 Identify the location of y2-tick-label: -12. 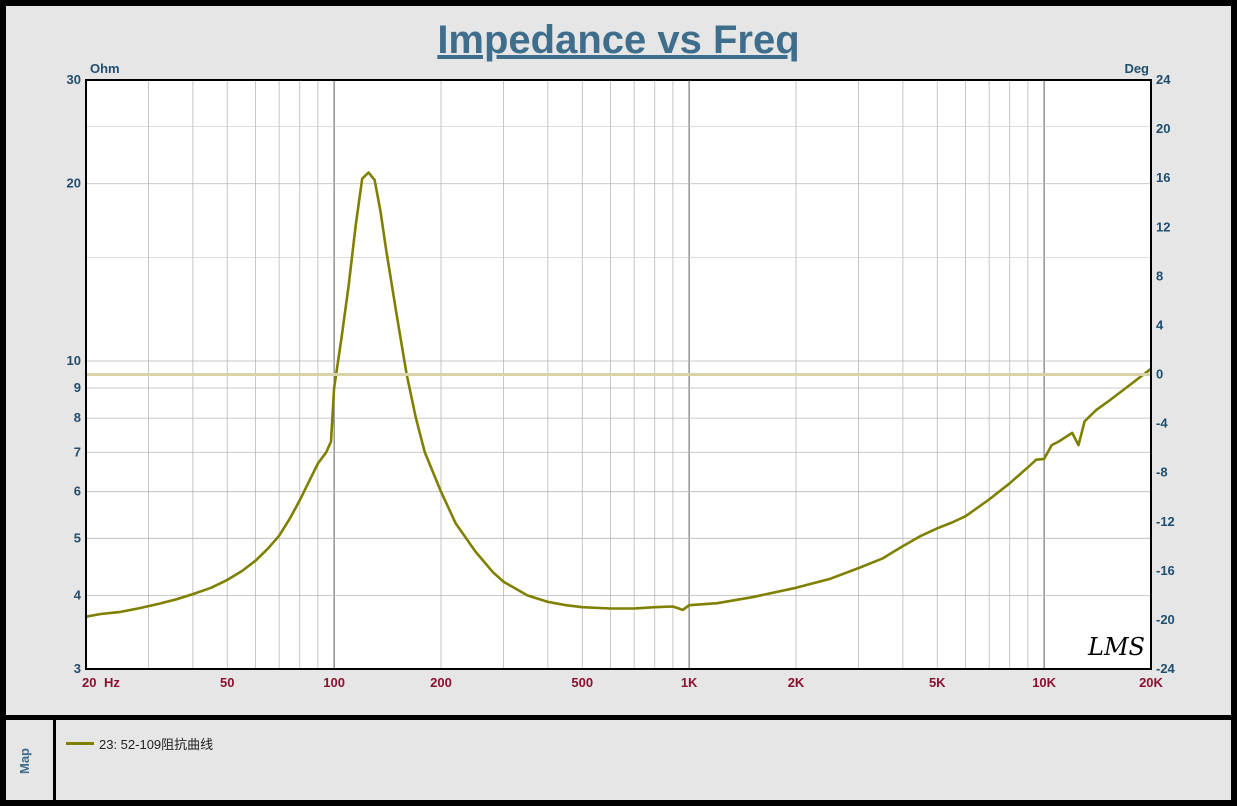
(1165, 521).